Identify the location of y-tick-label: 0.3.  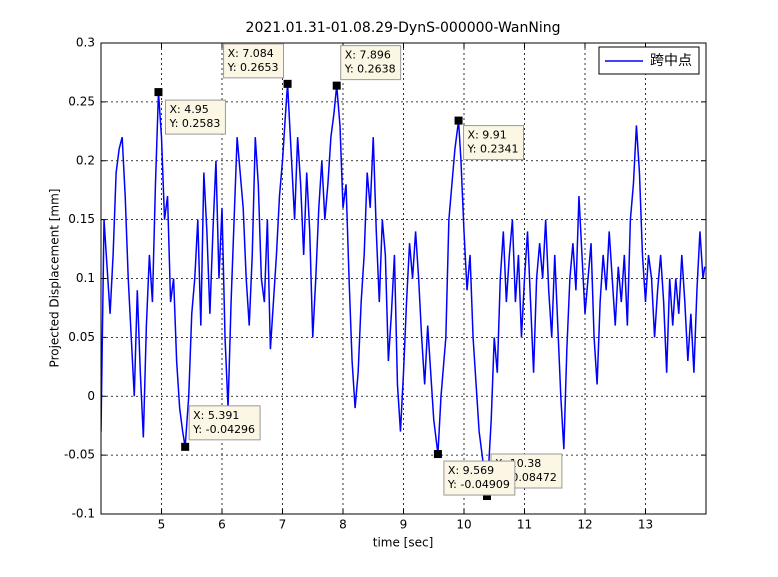
(85, 43).